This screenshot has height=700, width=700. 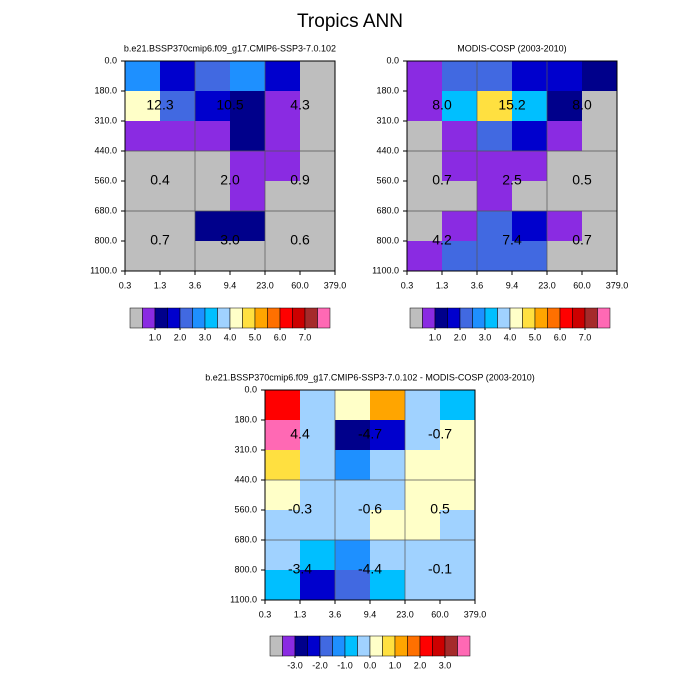 What do you see at coordinates (511, 48) in the screenshot?
I see `panel-title: MODIS-COSP (2003-2010)` at bounding box center [511, 48].